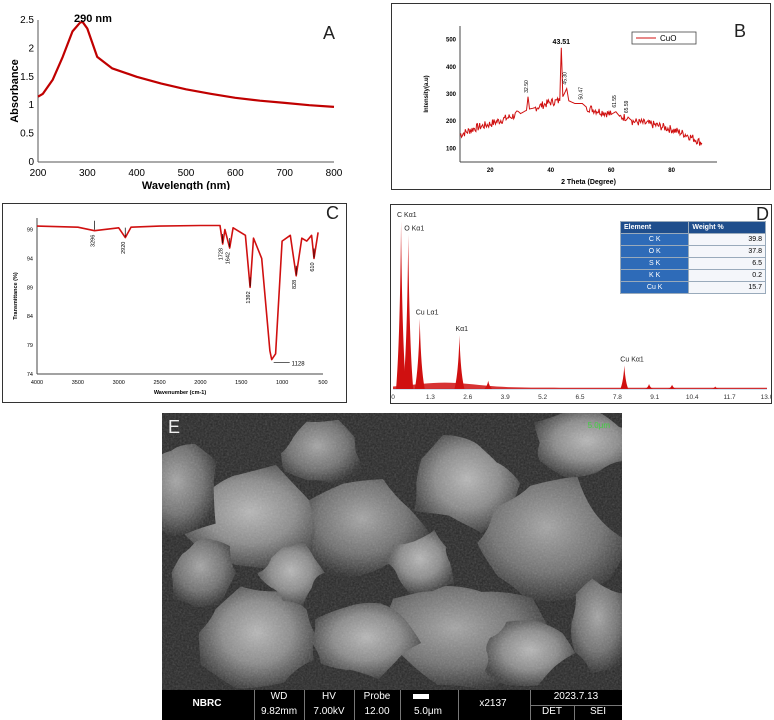 Image resolution: width=774 pixels, height=720 pixels. I want to click on y-axis-title: Transmittance (%), so click(16, 296).